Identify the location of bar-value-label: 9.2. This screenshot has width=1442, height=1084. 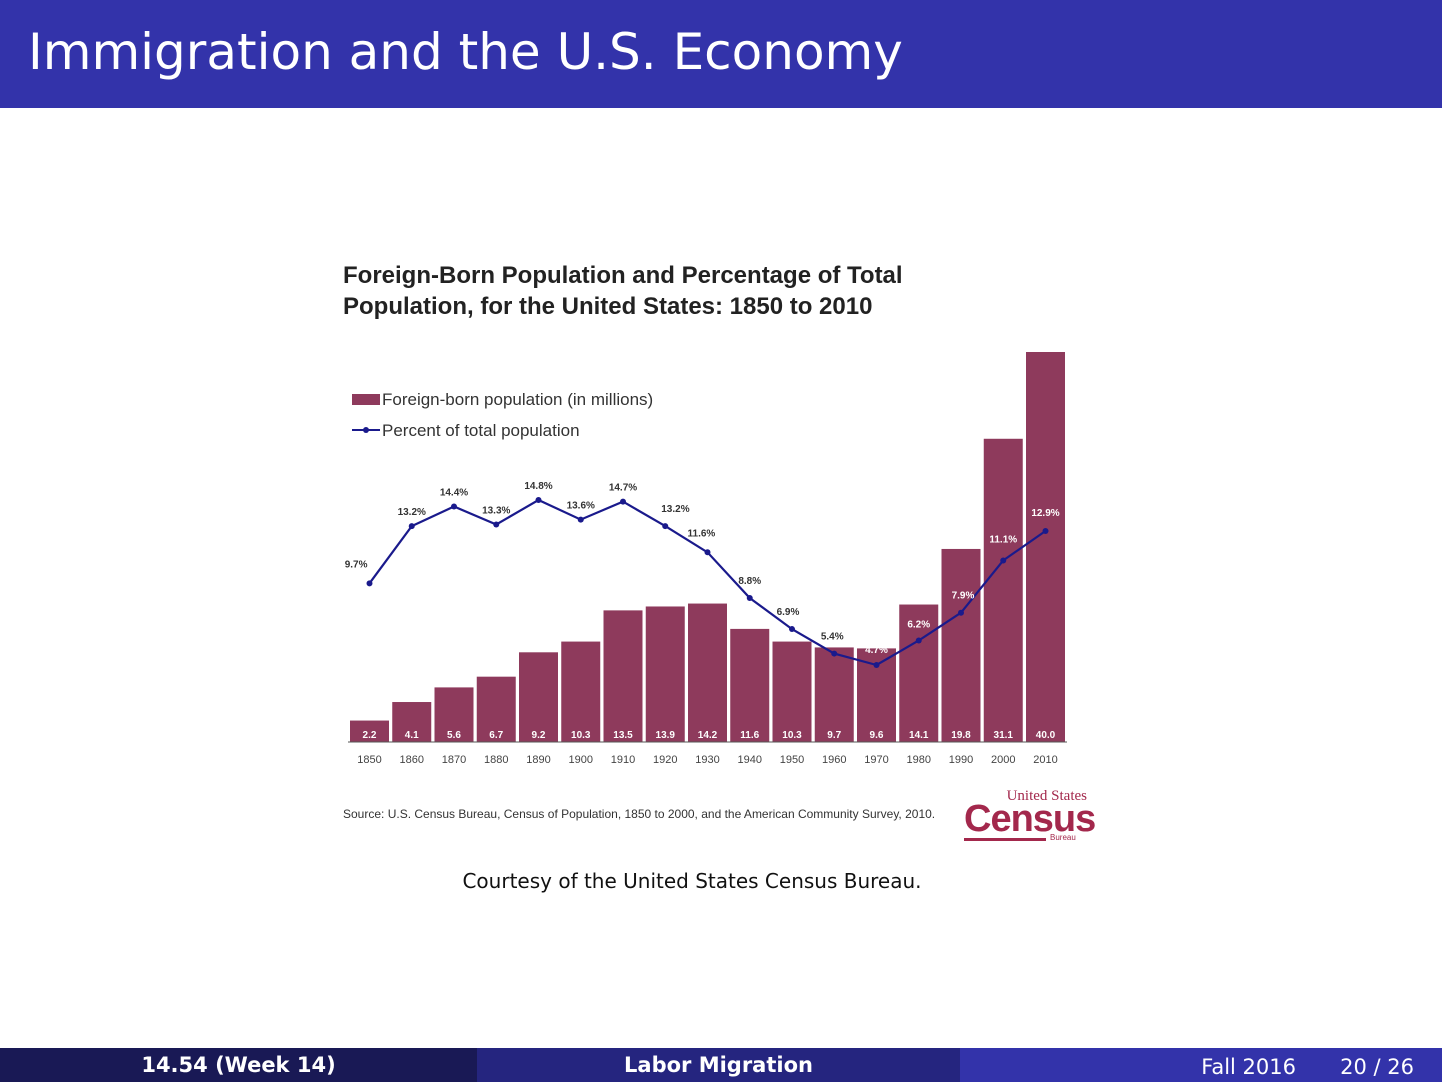
(539, 735).